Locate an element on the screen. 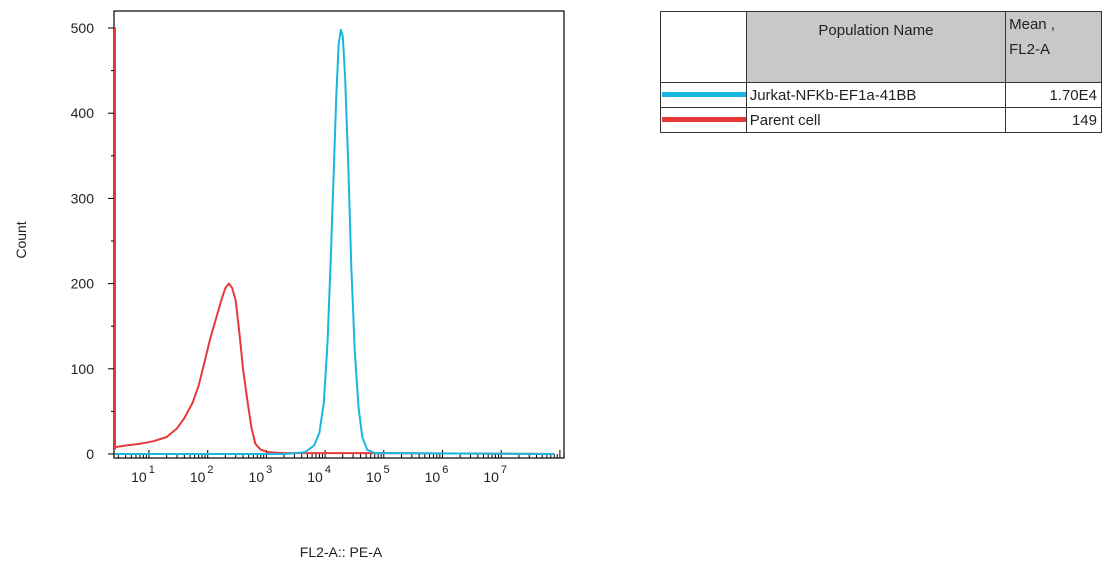 The width and height of the screenshot is (1102, 569). legend-row: Jurkat-NFKb-EF1a-41BB 1.70E4 is located at coordinates (881, 95).